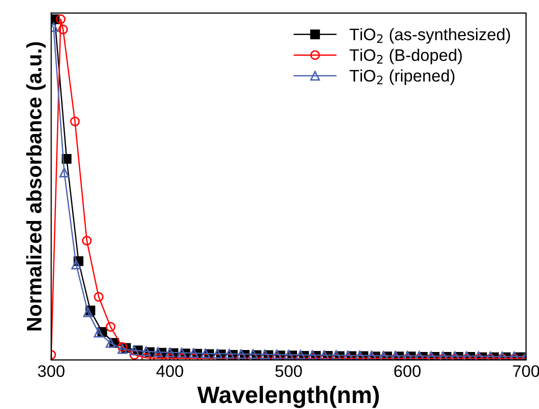 The height and width of the screenshot is (409, 539). I want to click on x-axis-title: Wavelength(nm), so click(288, 397).